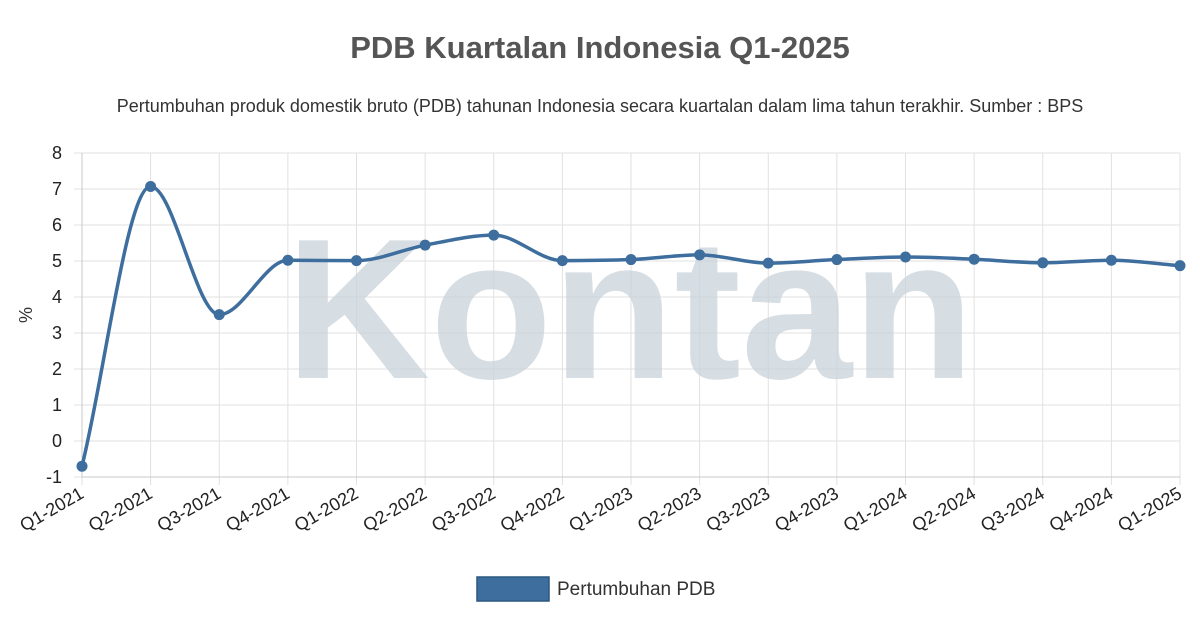 The height and width of the screenshot is (624, 1200). Describe the element at coordinates (57, 189) in the screenshot. I see `y-tick-label: 7` at that location.